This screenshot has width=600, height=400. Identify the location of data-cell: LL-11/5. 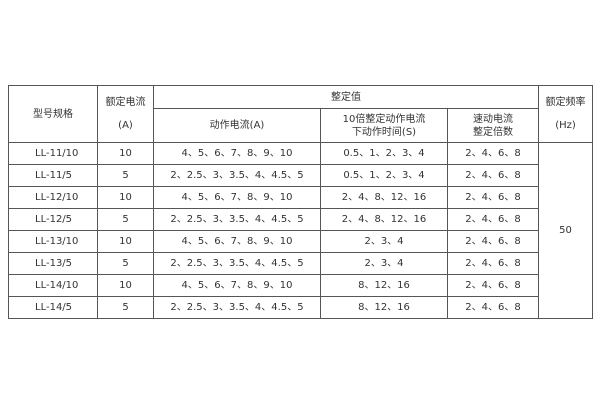
(53, 175).